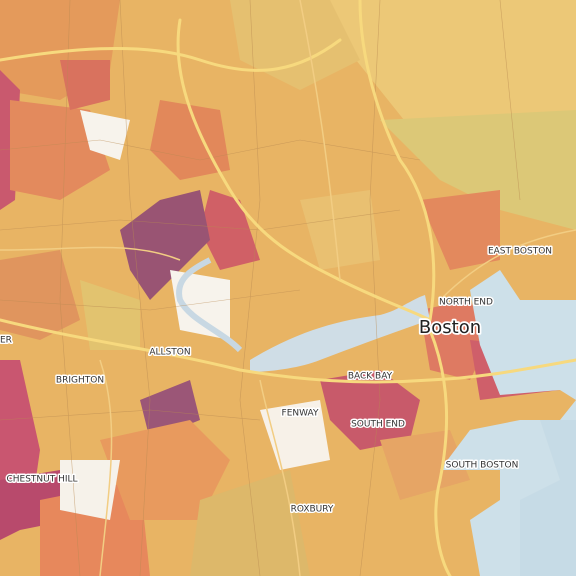 The image size is (576, 576). Describe the element at coordinates (300, 414) in the screenshot. I see `place-label: FENWAY` at that location.